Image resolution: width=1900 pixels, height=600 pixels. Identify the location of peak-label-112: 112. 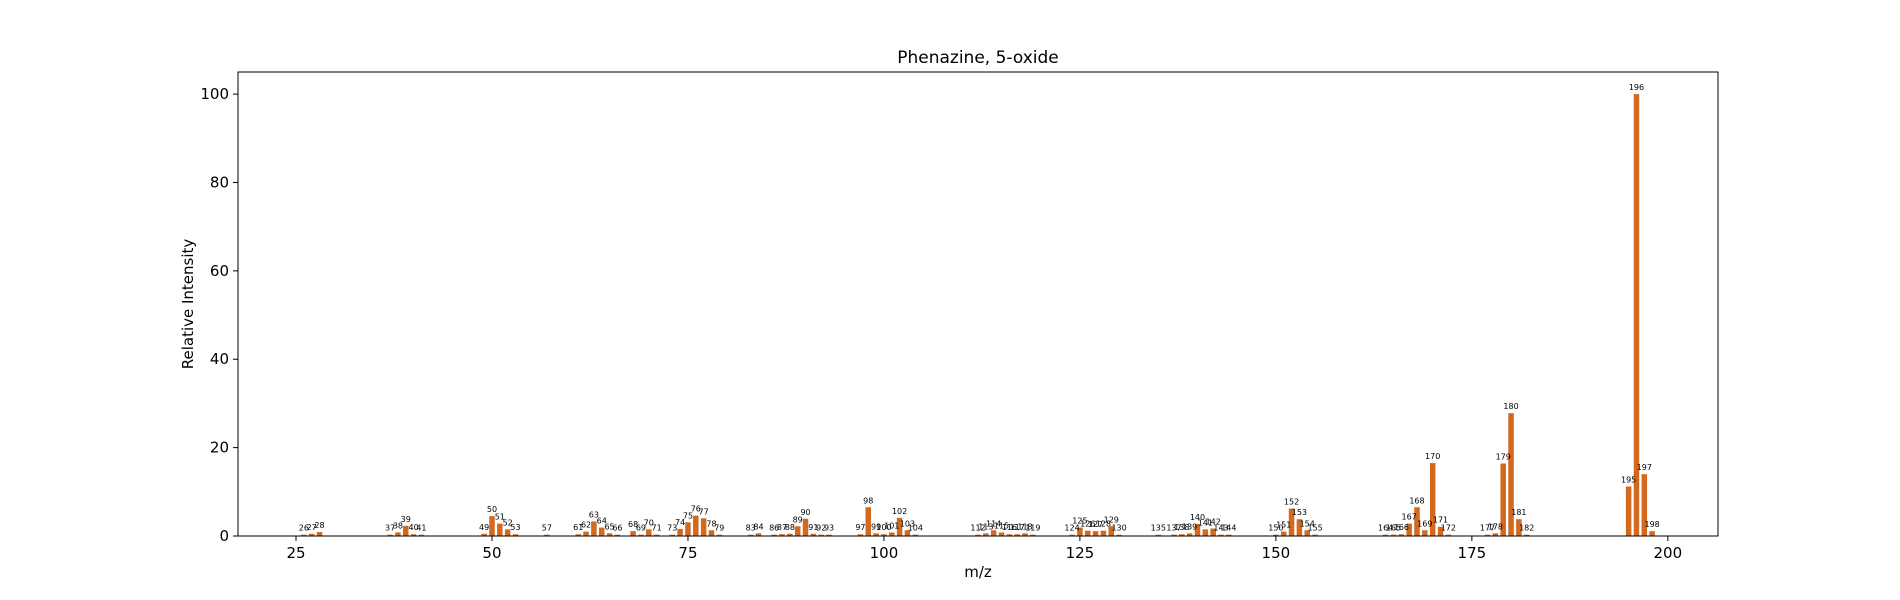
(977, 528).